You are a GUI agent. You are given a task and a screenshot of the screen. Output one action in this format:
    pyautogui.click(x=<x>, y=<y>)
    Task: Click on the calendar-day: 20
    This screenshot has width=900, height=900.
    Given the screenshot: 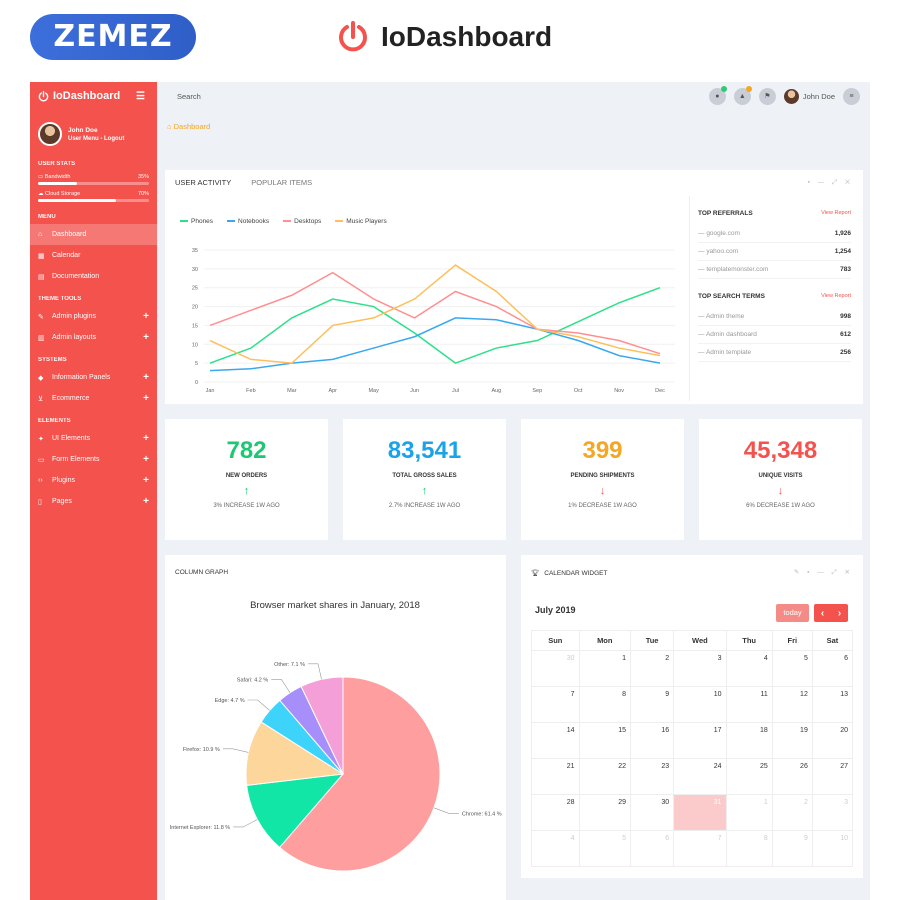 What is the action you would take?
    pyautogui.click(x=832, y=740)
    